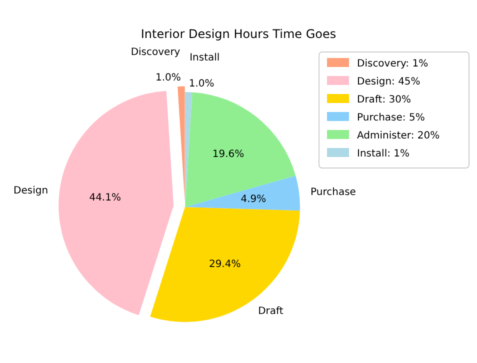 This screenshot has width=477, height=363. What do you see at coordinates (383, 154) in the screenshot?
I see `legend-label: Install: 1%` at bounding box center [383, 154].